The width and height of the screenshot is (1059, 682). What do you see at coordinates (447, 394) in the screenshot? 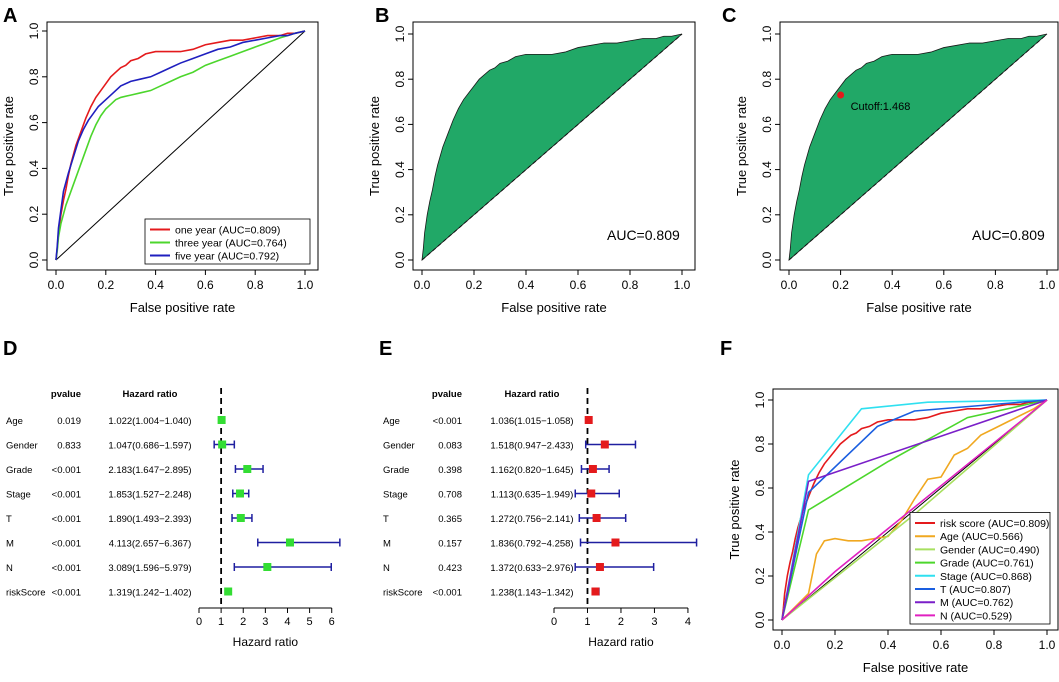
I see `header-pvalue: pvalue` at bounding box center [447, 394].